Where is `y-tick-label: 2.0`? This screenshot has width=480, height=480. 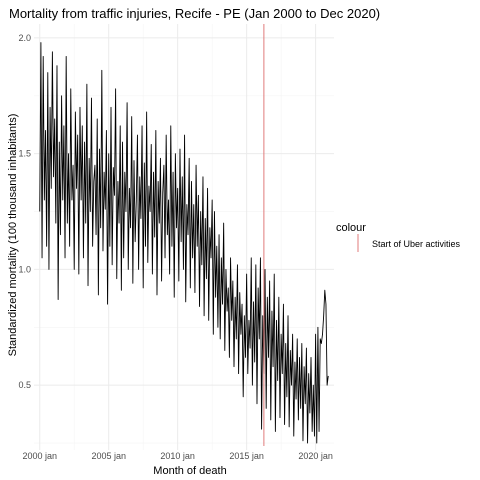 y-tick-label: 2.0 is located at coordinates (24, 38).